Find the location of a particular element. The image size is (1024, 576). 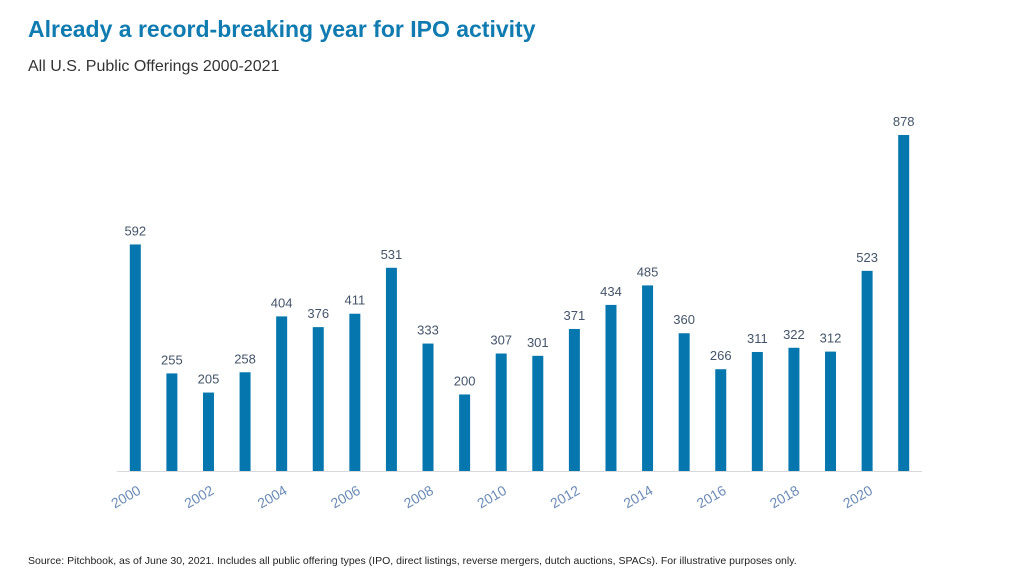

bar-2004 is located at coordinates (282, 393).